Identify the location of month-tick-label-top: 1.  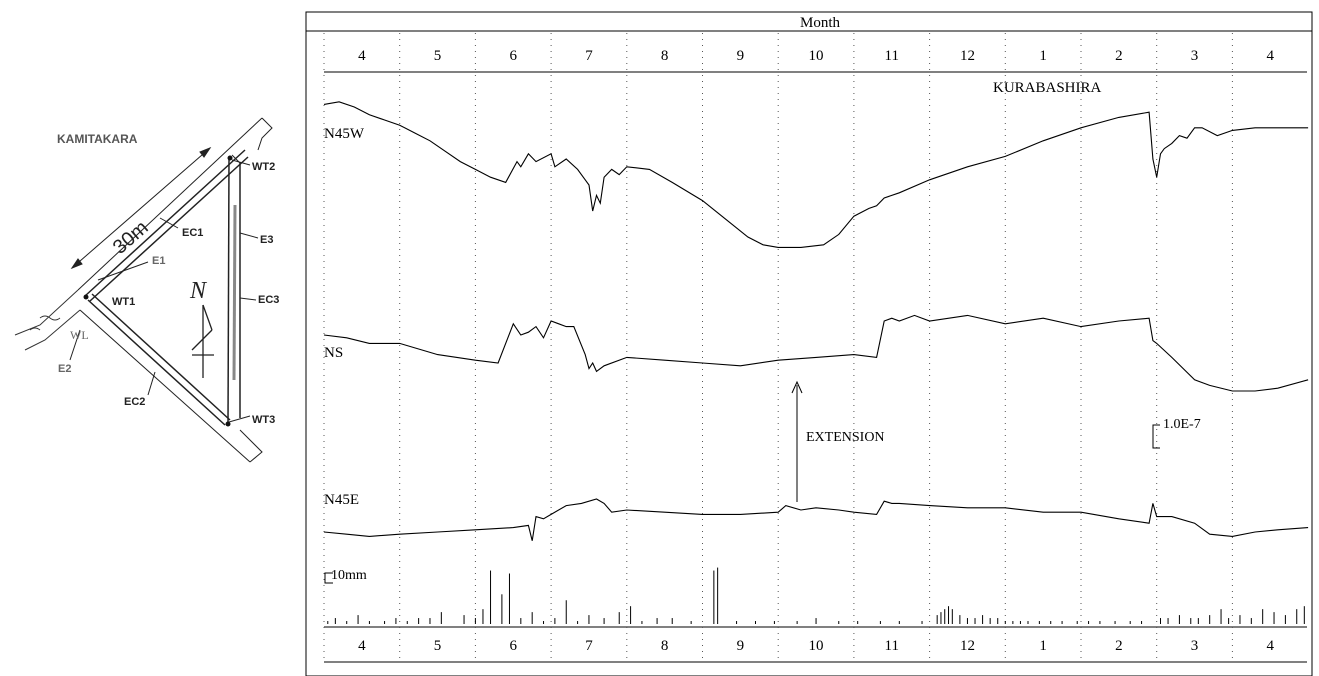
(1043, 56).